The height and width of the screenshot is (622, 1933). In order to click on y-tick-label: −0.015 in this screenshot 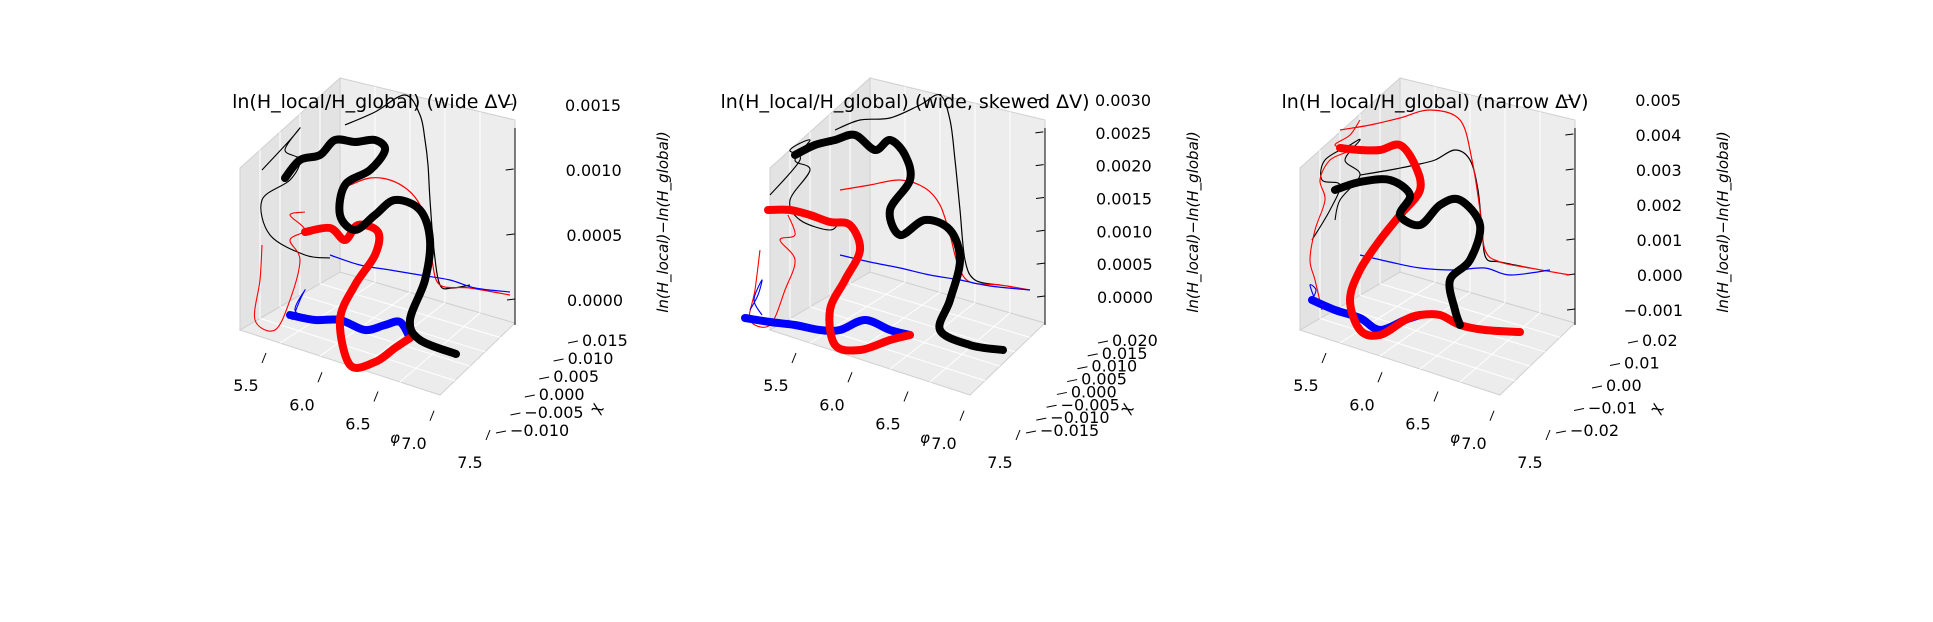, I will do `click(1069, 430)`.